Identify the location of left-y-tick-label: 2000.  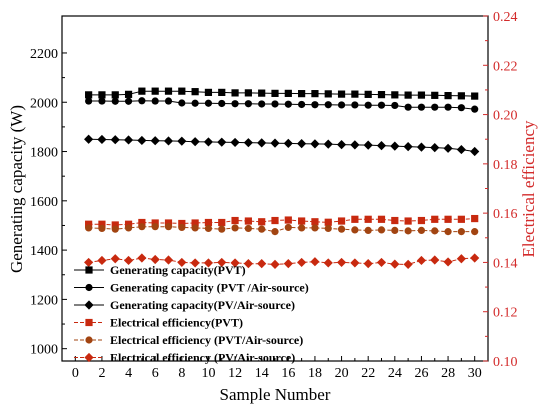
(44, 103).